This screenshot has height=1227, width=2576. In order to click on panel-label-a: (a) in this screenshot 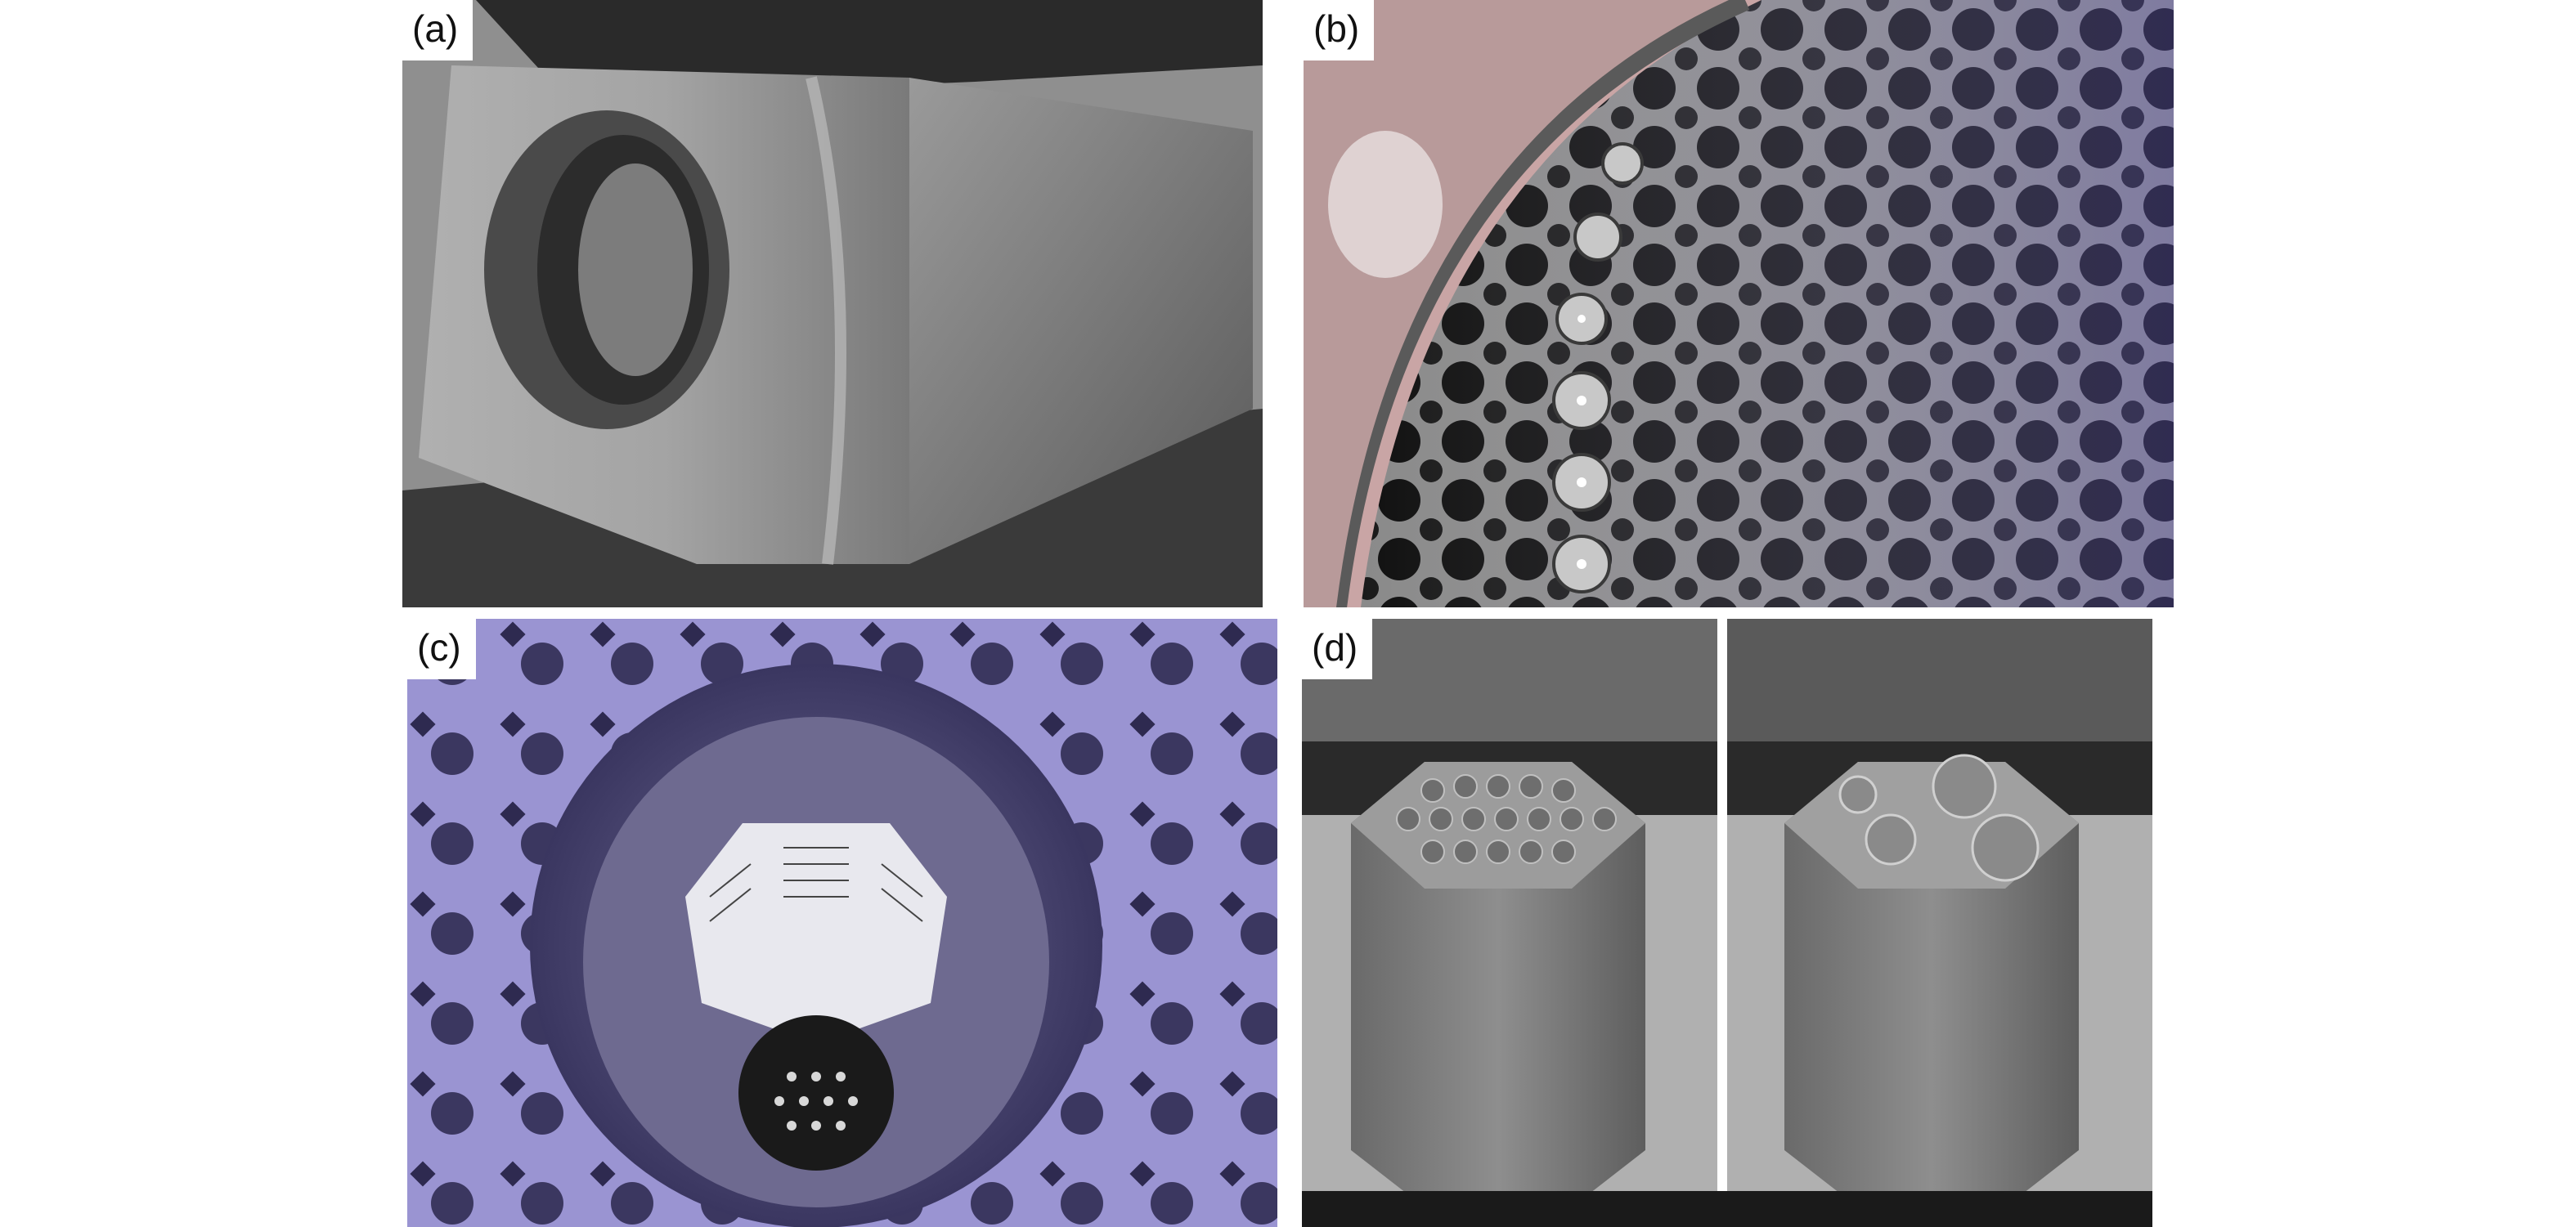, I will do `click(437, 30)`.